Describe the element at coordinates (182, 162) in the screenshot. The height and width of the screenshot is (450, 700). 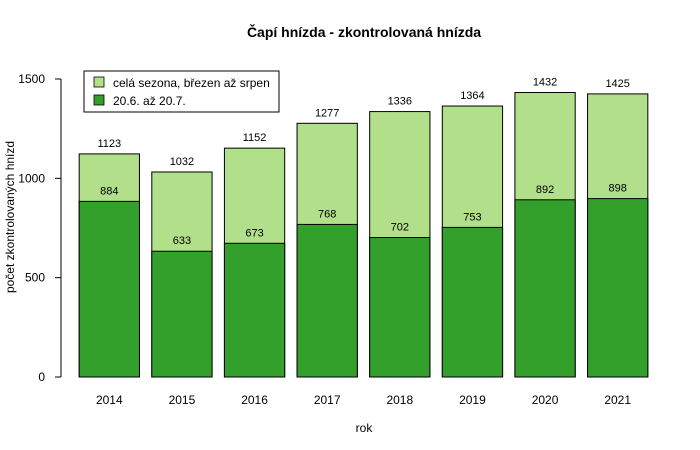
I see `data-label-season-2015: 1032` at that location.